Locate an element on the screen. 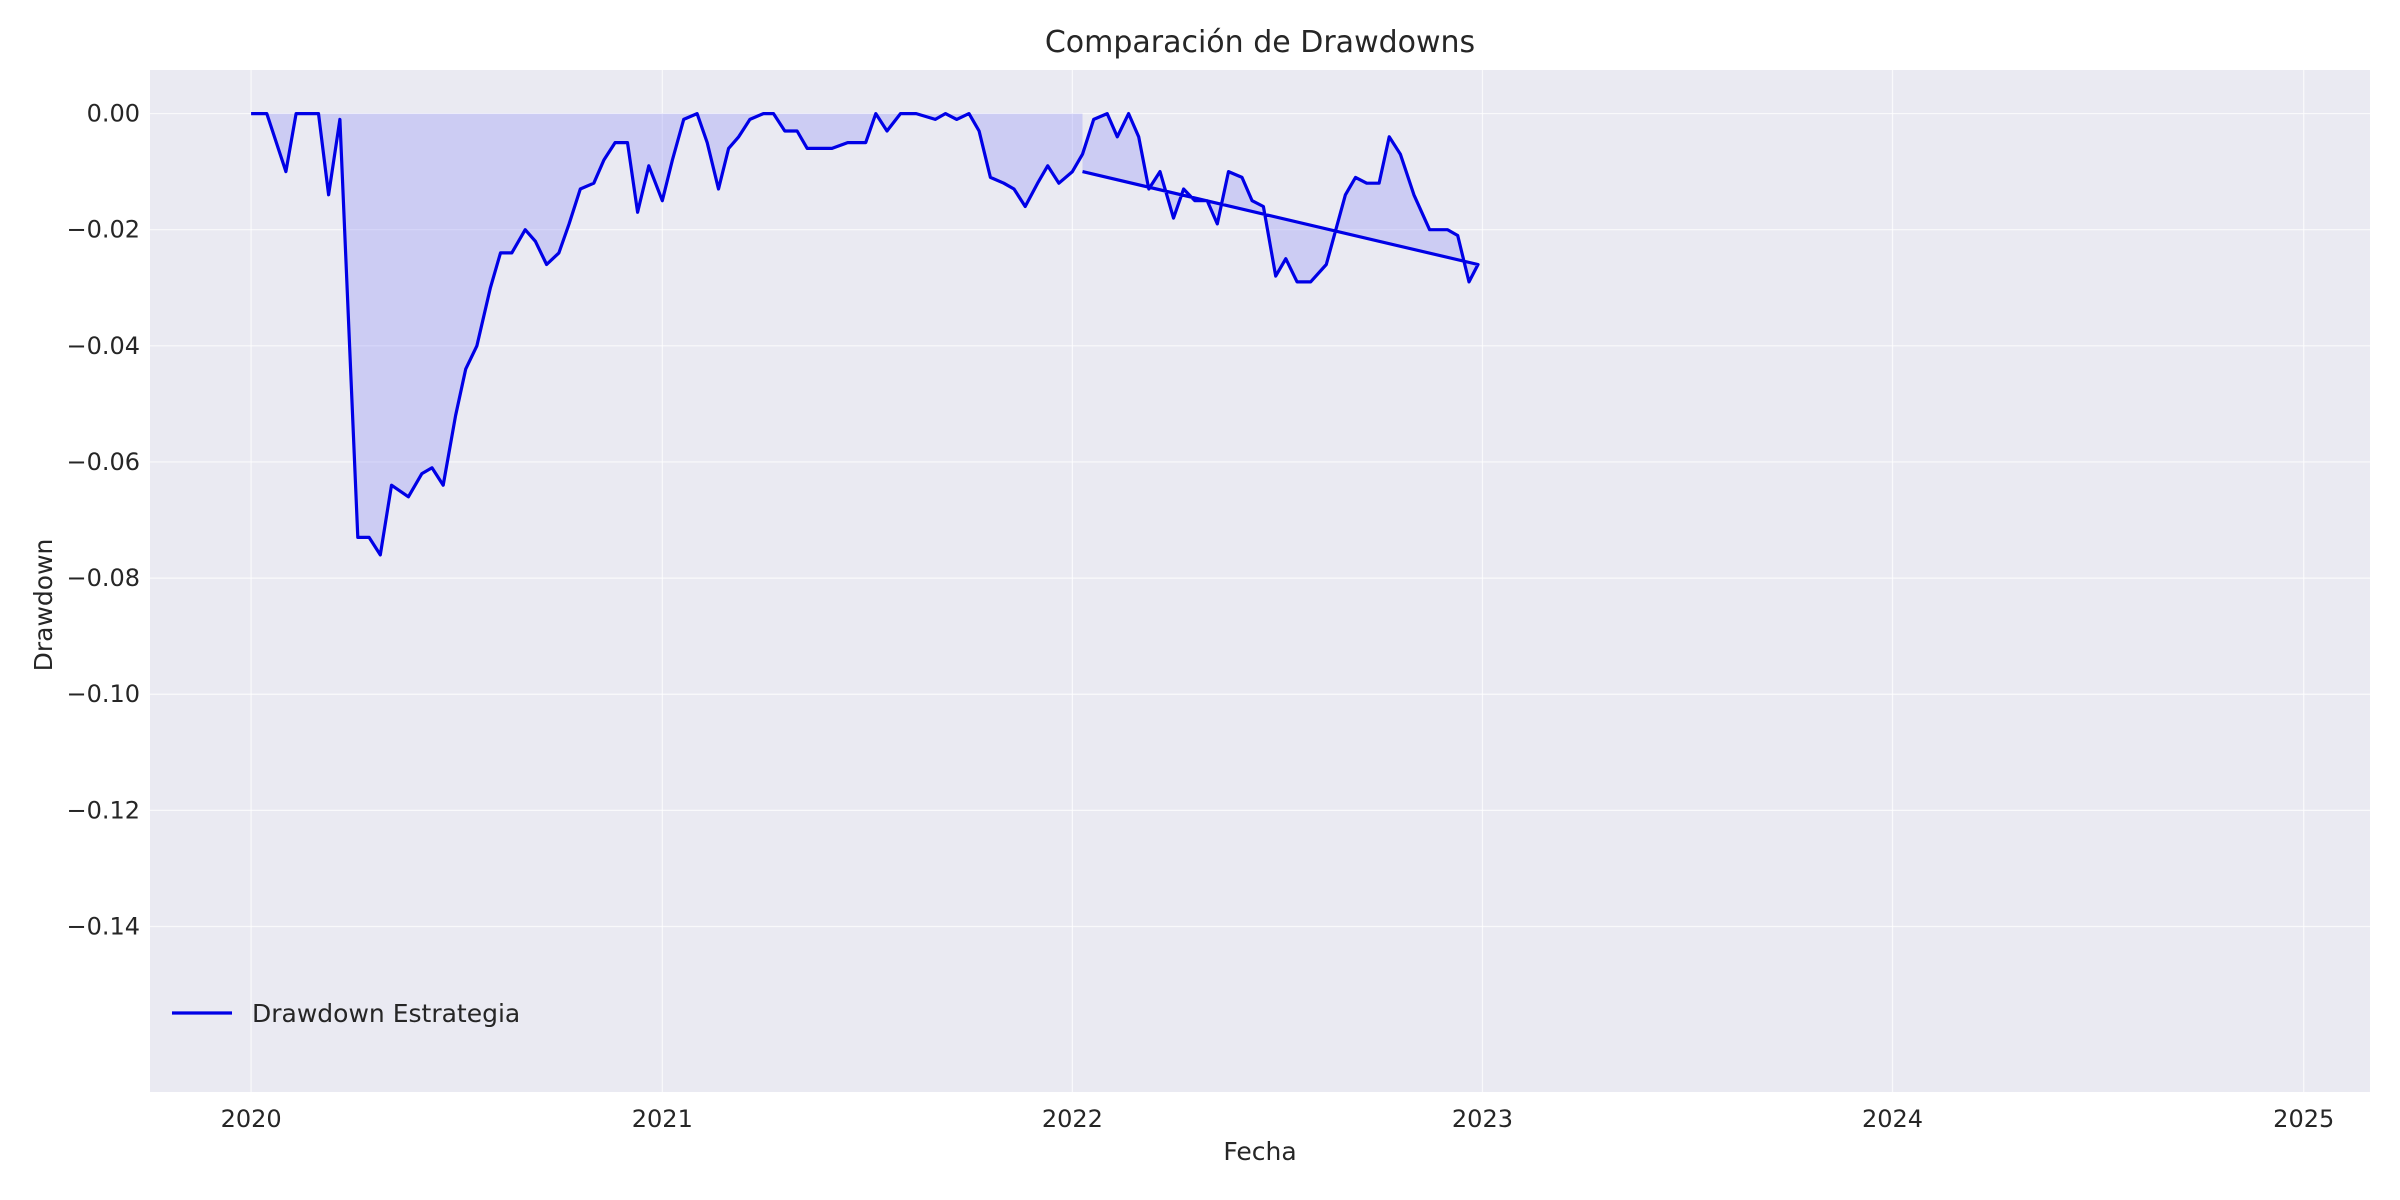 Image resolution: width=2400 pixels, height=1200 pixels. chart-title: Comparación de Drawdowns is located at coordinates (1260, 42).